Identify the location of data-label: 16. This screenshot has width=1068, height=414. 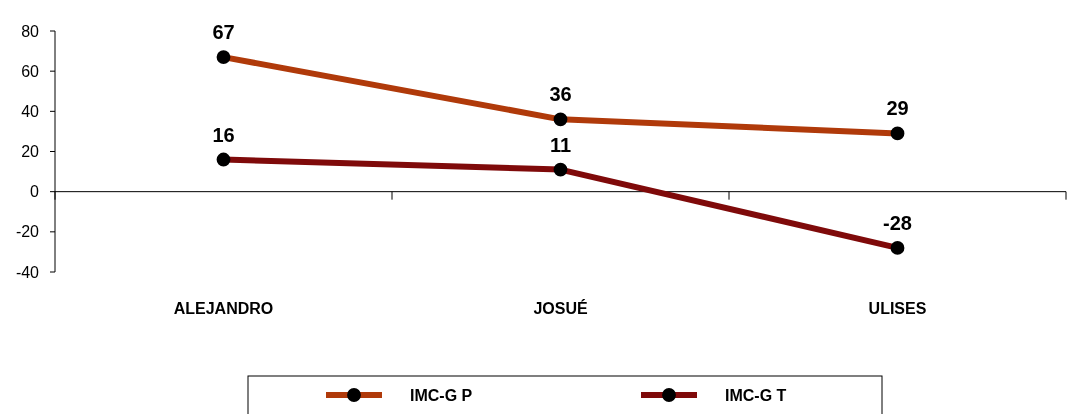
(223, 134).